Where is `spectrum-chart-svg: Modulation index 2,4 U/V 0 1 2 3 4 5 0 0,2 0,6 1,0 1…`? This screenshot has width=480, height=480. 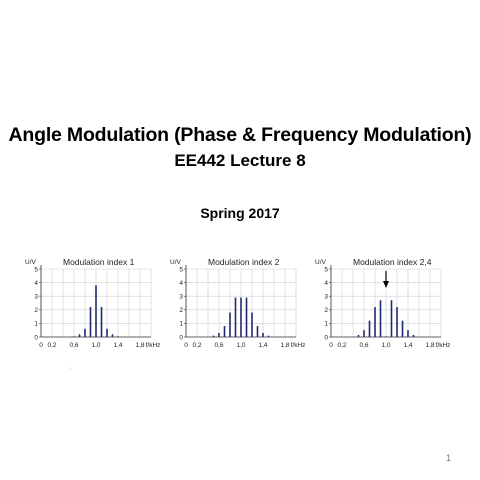 spectrum-chart-svg: Modulation index 2,4 U/V 0 1 2 3 4 5 0 0,2 0,6 1,0 1… is located at coordinates (383, 303).